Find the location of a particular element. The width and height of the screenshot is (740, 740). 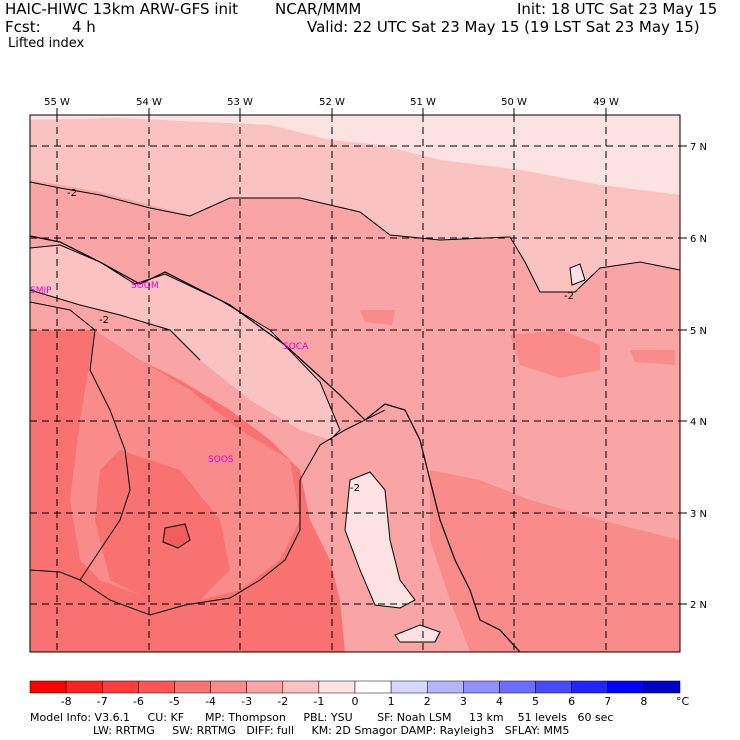

contour-label-north: -2 is located at coordinates (72, 193).